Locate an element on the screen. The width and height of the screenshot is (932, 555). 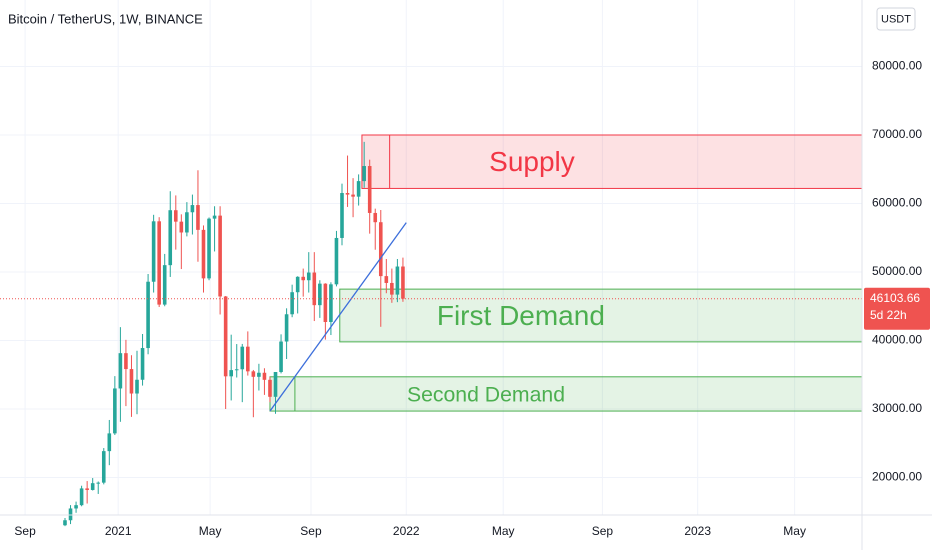
zone-label: First Demand is located at coordinates (521, 315).